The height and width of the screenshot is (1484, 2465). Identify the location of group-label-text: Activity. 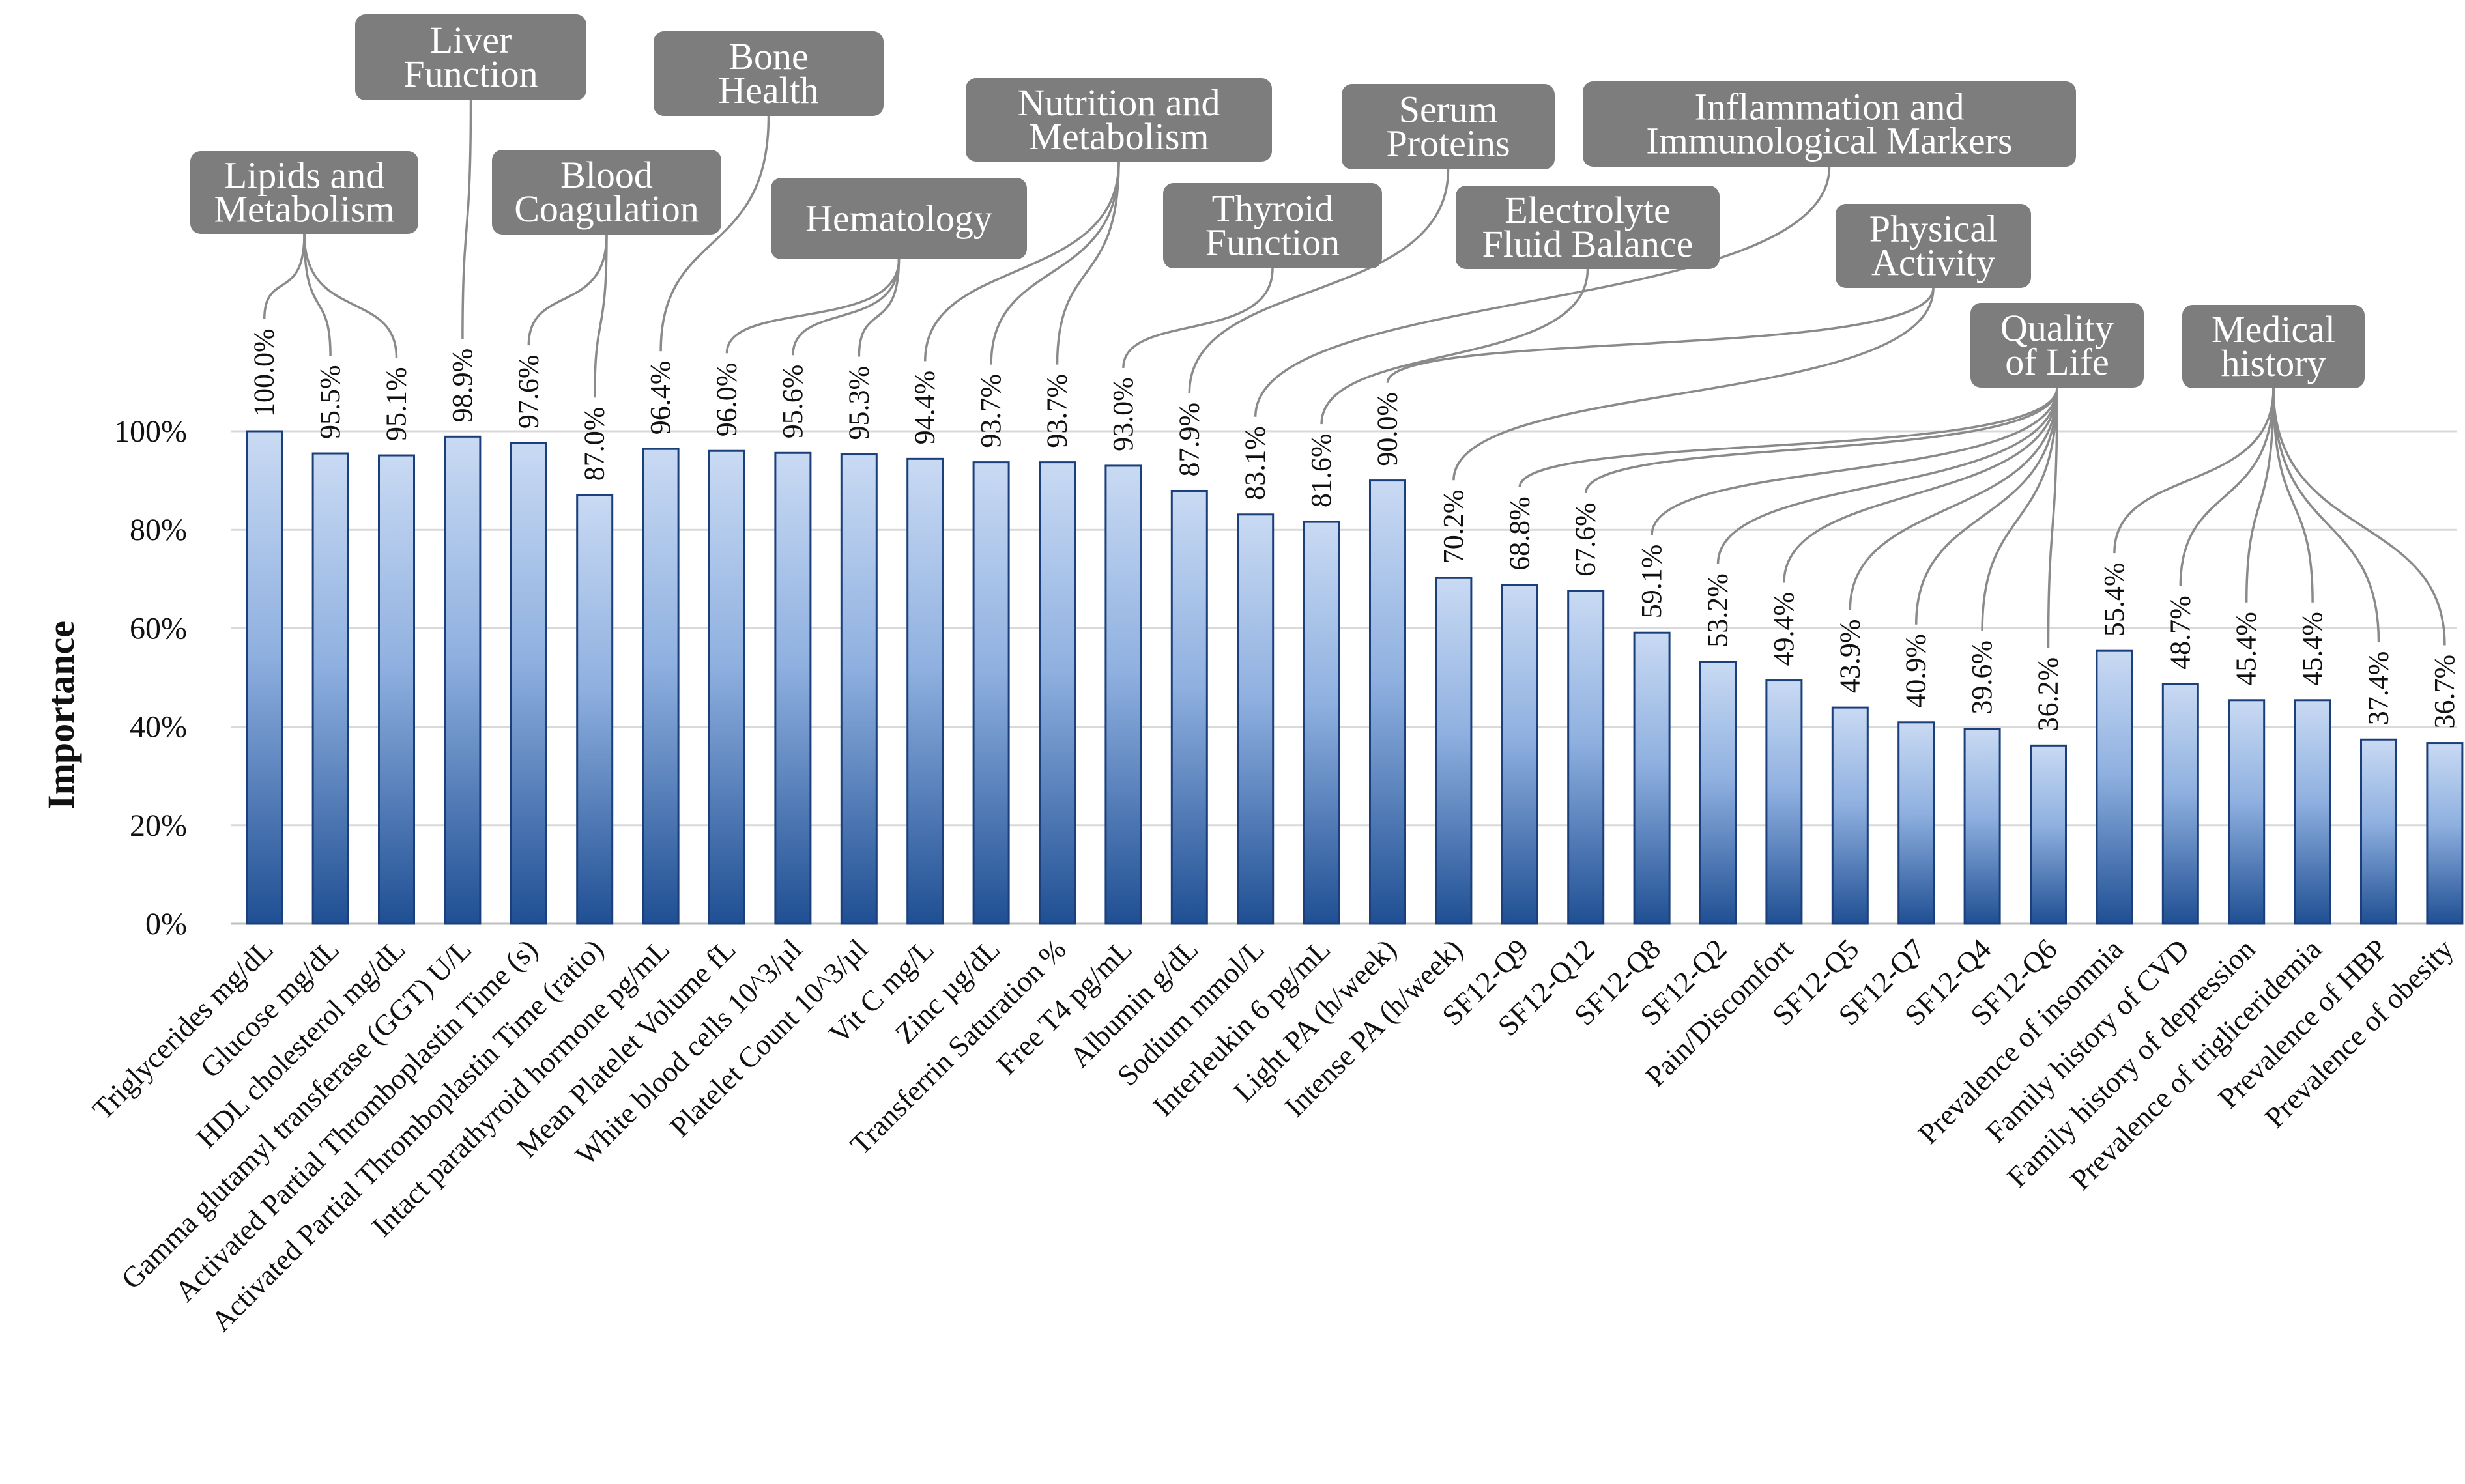
(1933, 263).